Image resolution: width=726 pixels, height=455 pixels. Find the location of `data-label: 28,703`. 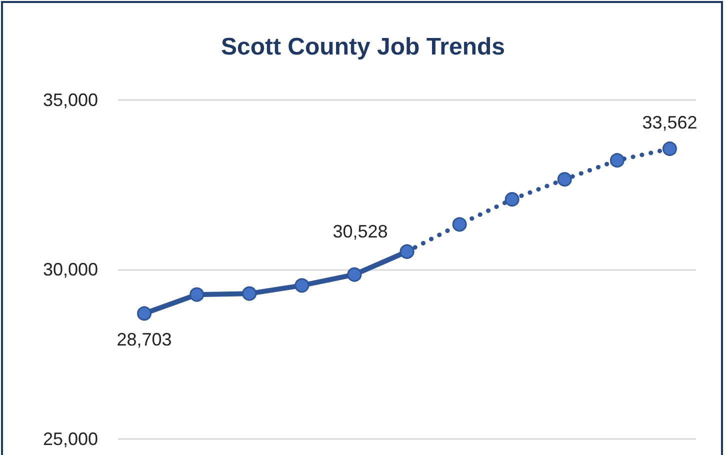

data-label: 28,703 is located at coordinates (144, 340).